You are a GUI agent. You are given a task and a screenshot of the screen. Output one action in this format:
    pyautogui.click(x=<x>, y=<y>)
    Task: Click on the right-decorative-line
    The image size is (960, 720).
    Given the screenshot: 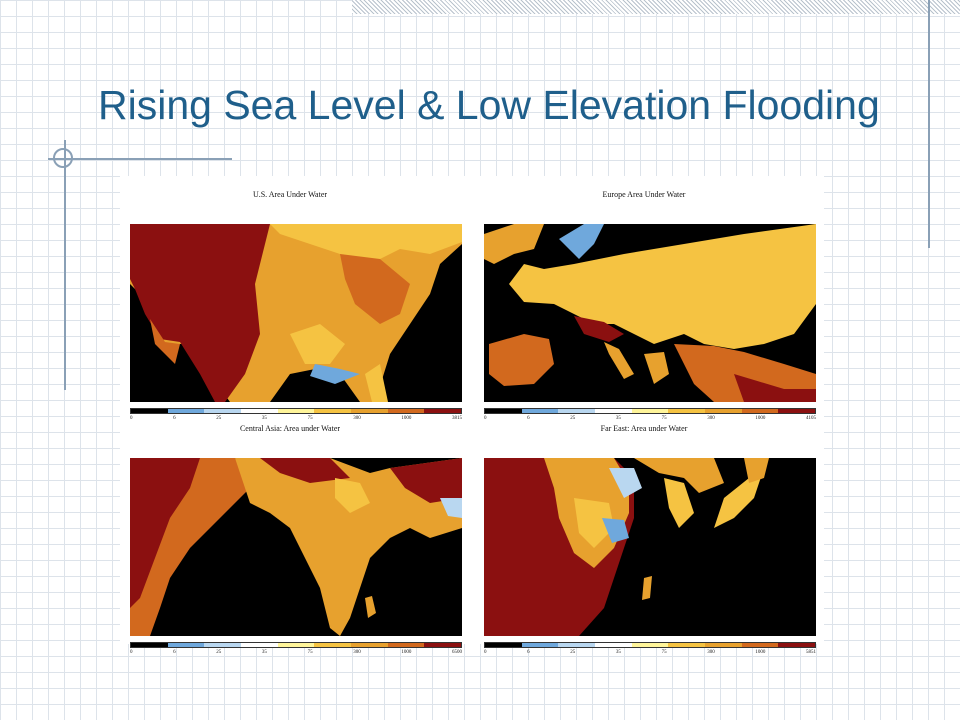 What is the action you would take?
    pyautogui.click(x=929, y=124)
    